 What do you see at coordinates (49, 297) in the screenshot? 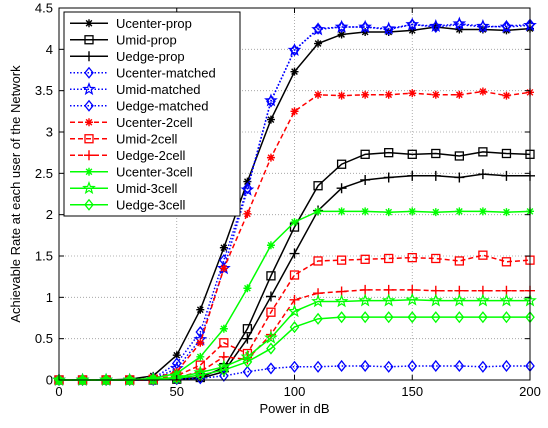
I see `y-tick-label: 1` at bounding box center [49, 297].